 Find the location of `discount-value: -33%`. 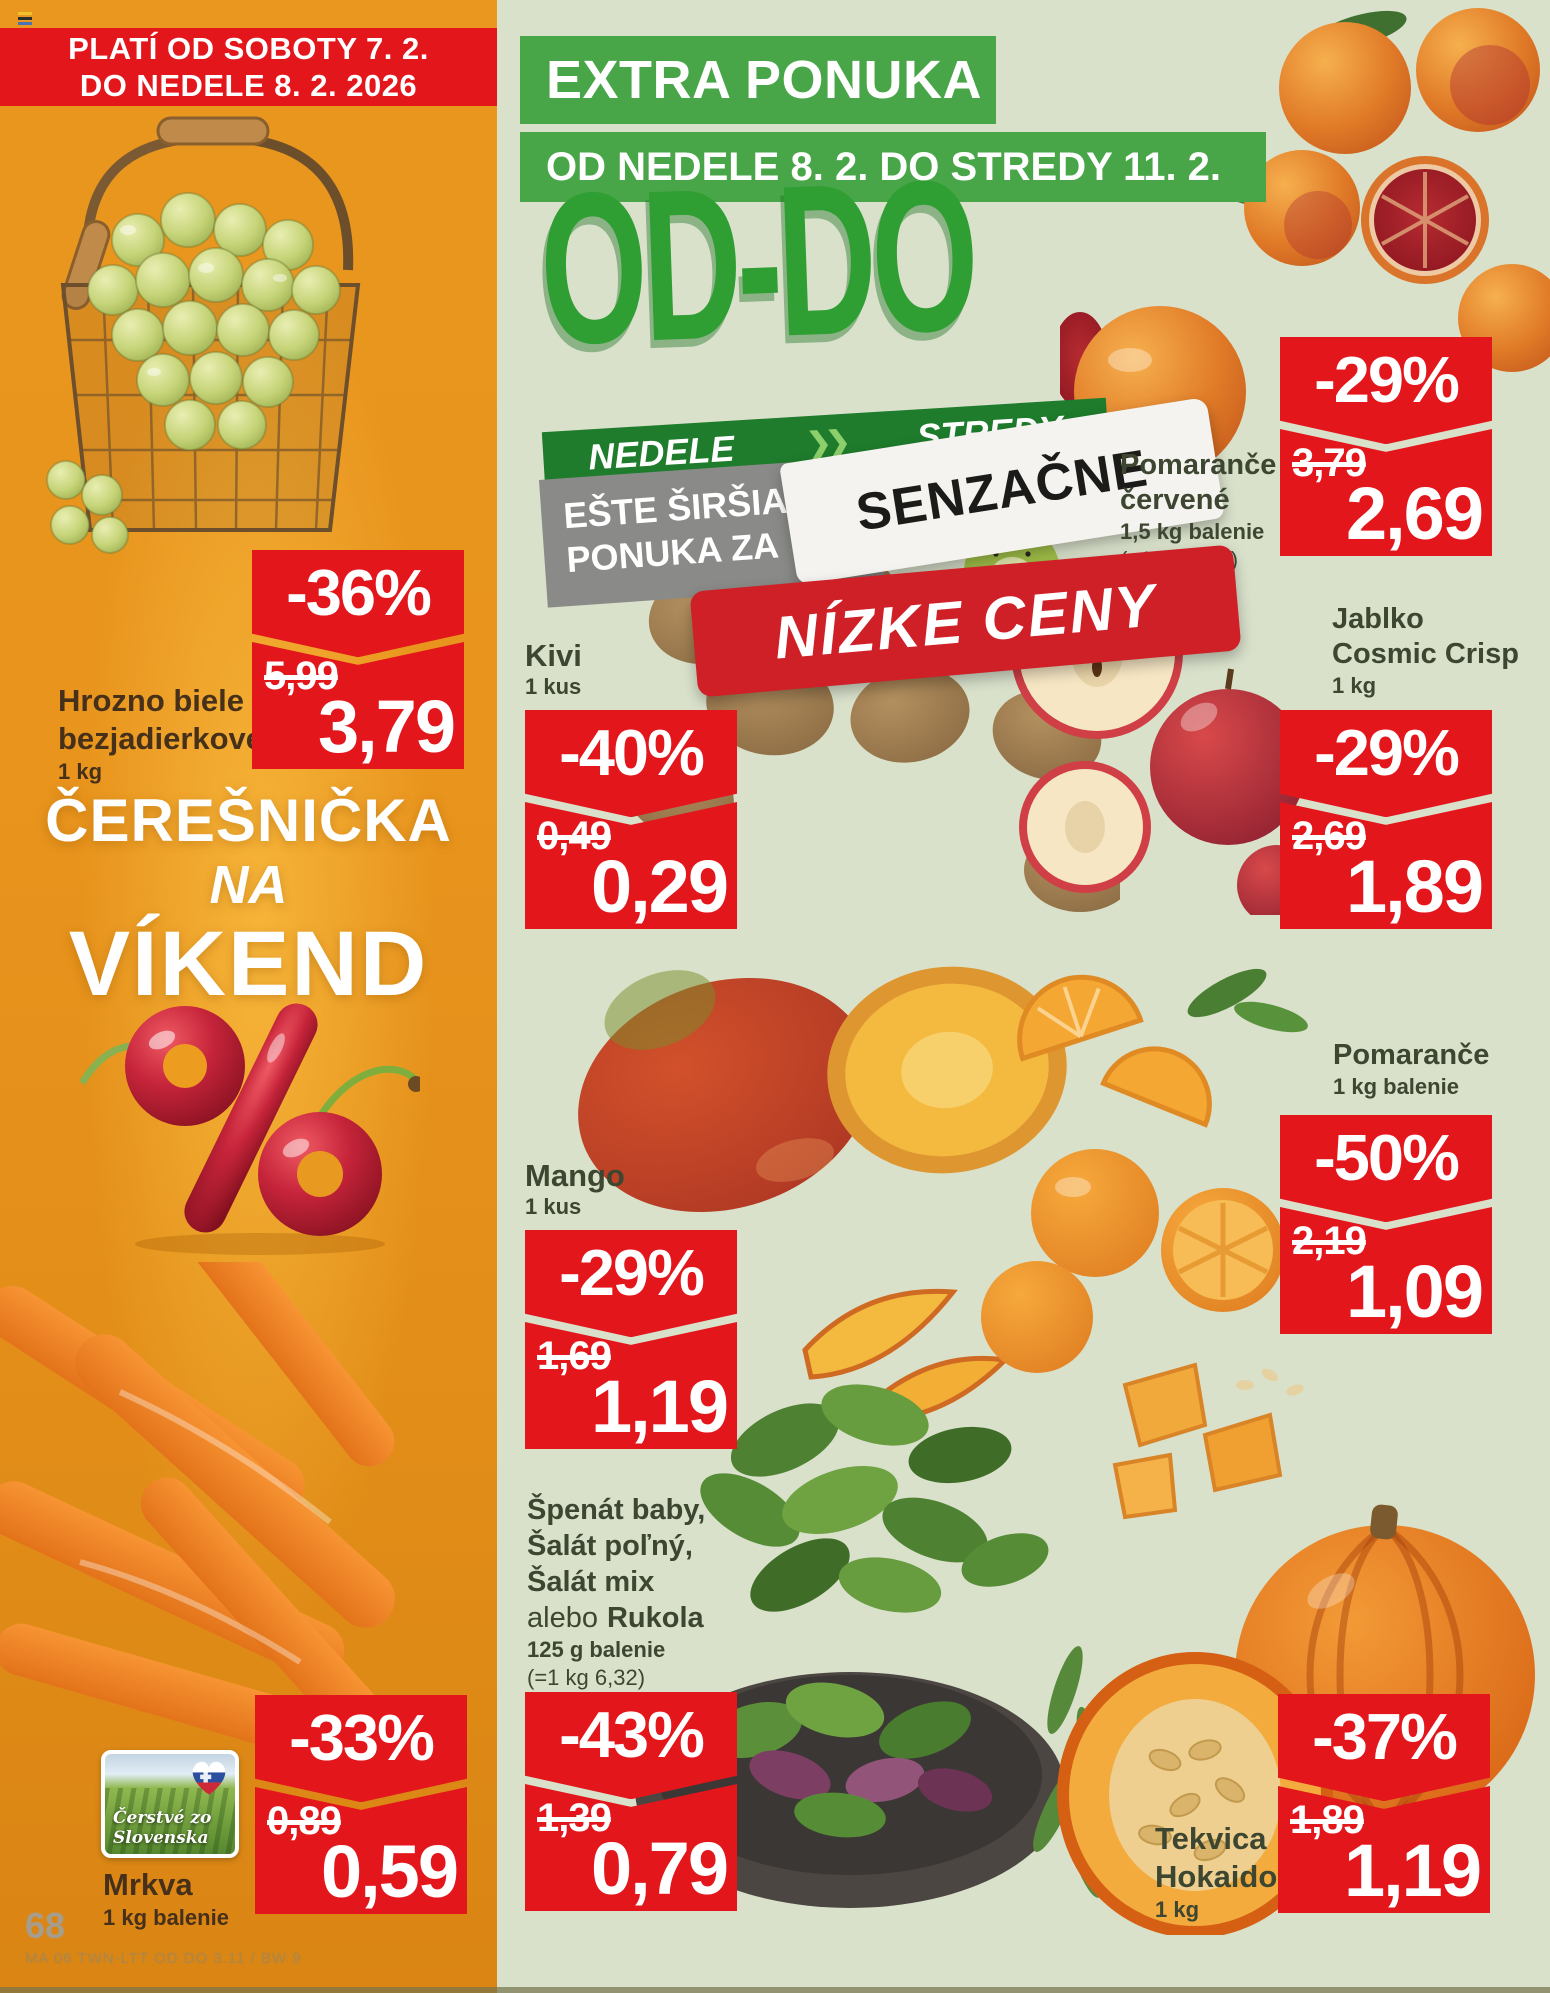

discount-value: -33% is located at coordinates (362, 1737).